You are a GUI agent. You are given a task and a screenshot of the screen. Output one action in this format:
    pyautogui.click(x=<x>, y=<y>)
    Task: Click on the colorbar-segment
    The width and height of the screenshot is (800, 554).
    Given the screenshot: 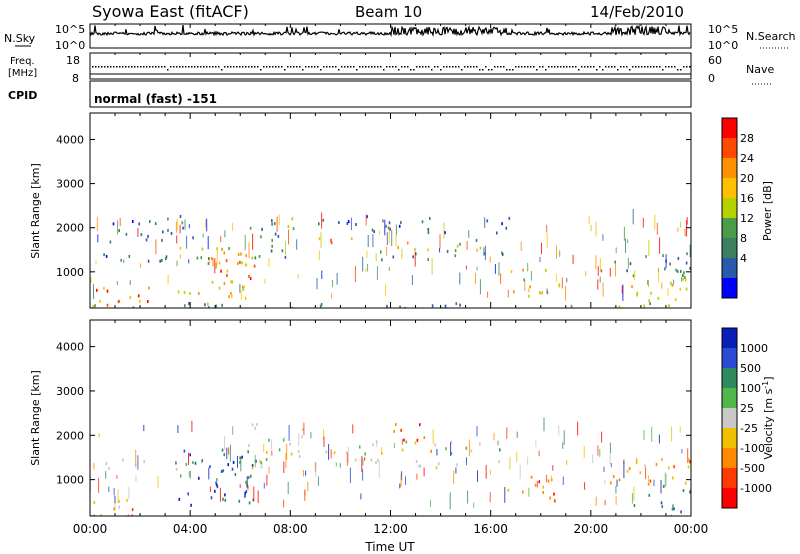 What is the action you would take?
    pyautogui.click(x=729, y=378)
    